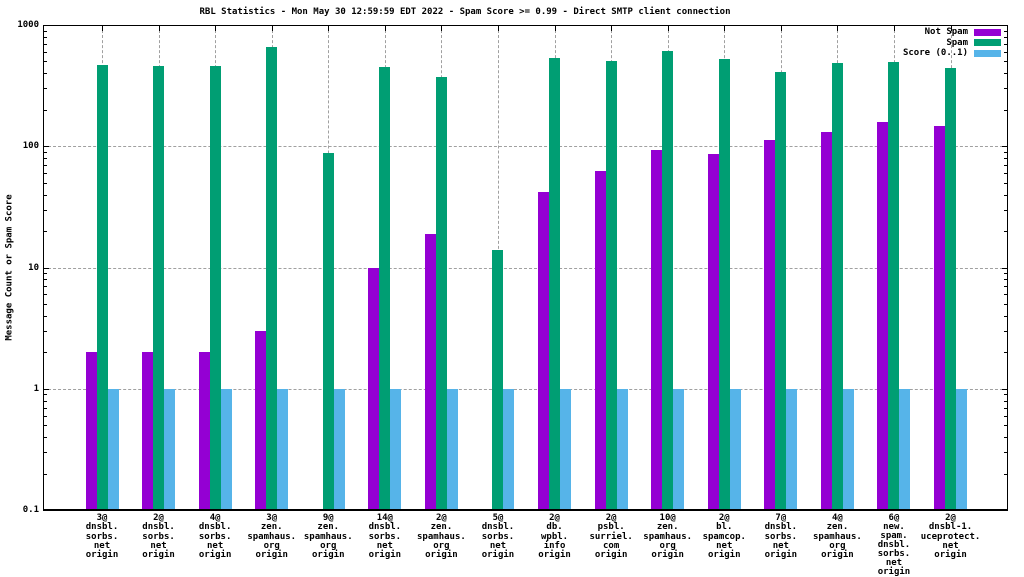 The image size is (1024, 577). I want to click on x-category-label-14: 6@ new. spam. dnsbl. sorbs. net origin, so click(894, 545).